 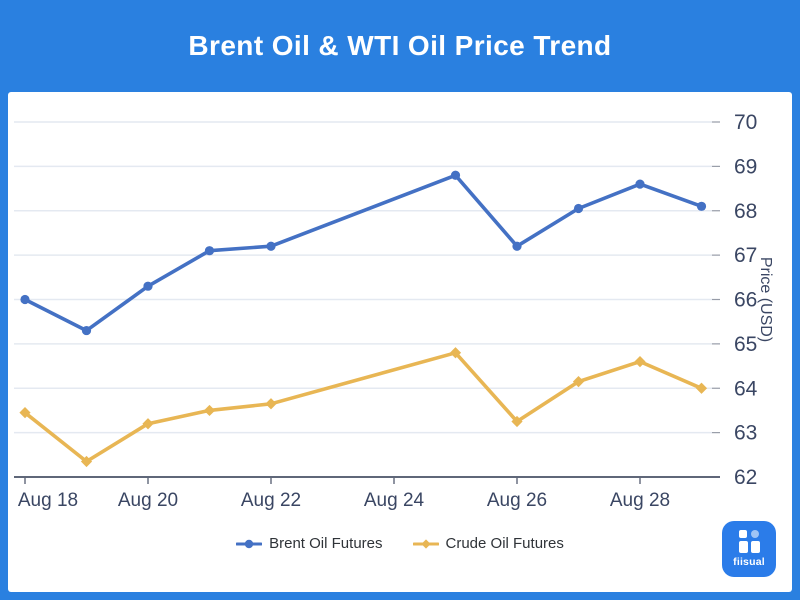 What do you see at coordinates (749, 542) in the screenshot?
I see `fiisual-logo-icon` at bounding box center [749, 542].